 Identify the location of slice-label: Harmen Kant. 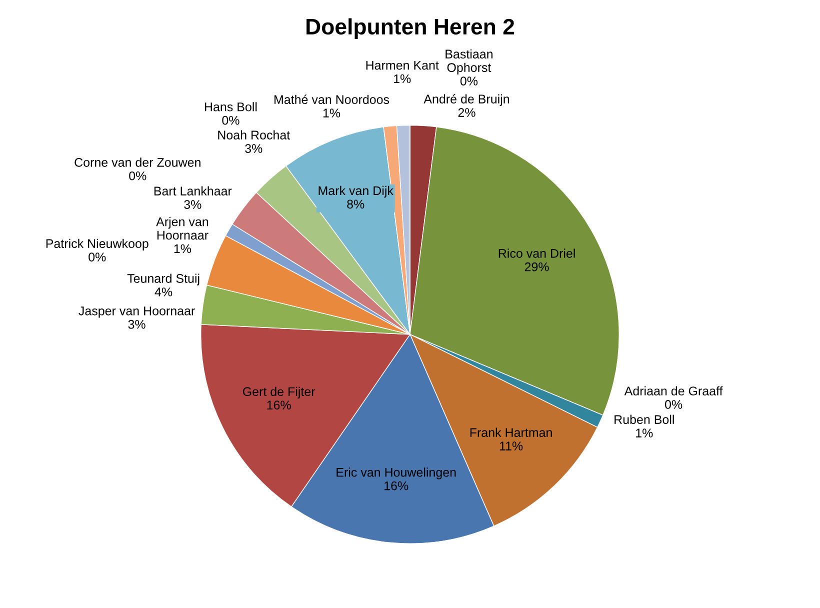
(402, 65).